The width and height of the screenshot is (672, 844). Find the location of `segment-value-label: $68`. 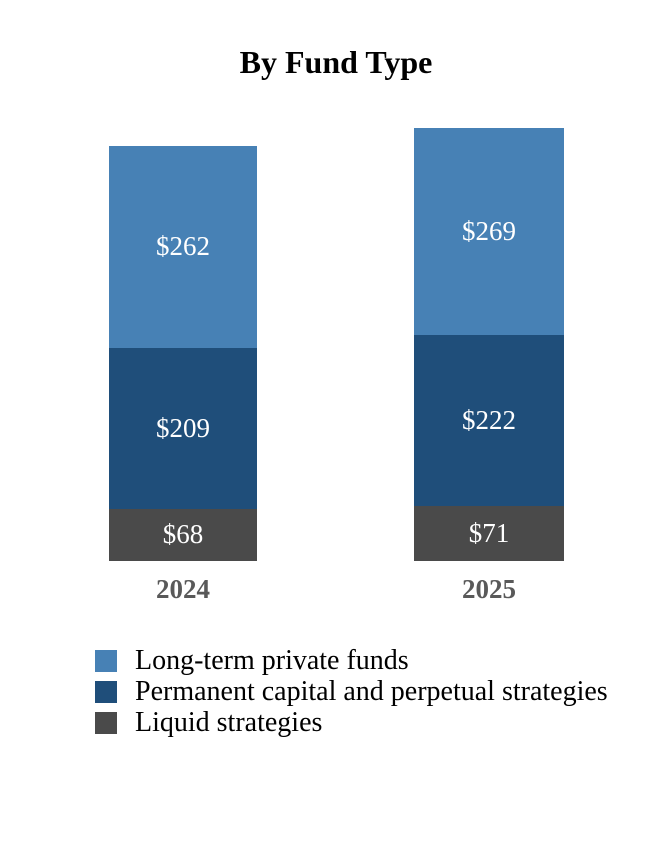

segment-value-label: $68 is located at coordinates (183, 534).